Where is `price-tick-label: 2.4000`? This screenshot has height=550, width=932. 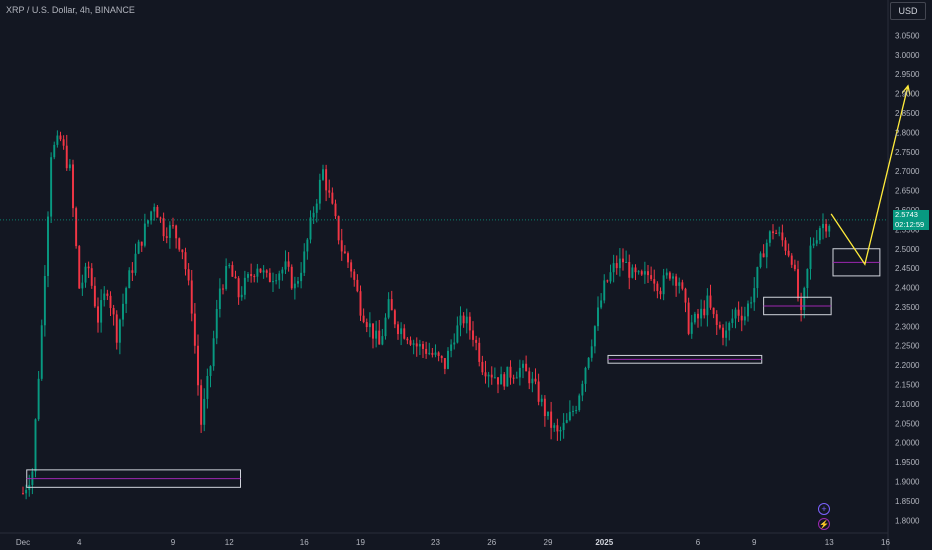
price-tick-label: 2.4000 is located at coordinates (907, 288).